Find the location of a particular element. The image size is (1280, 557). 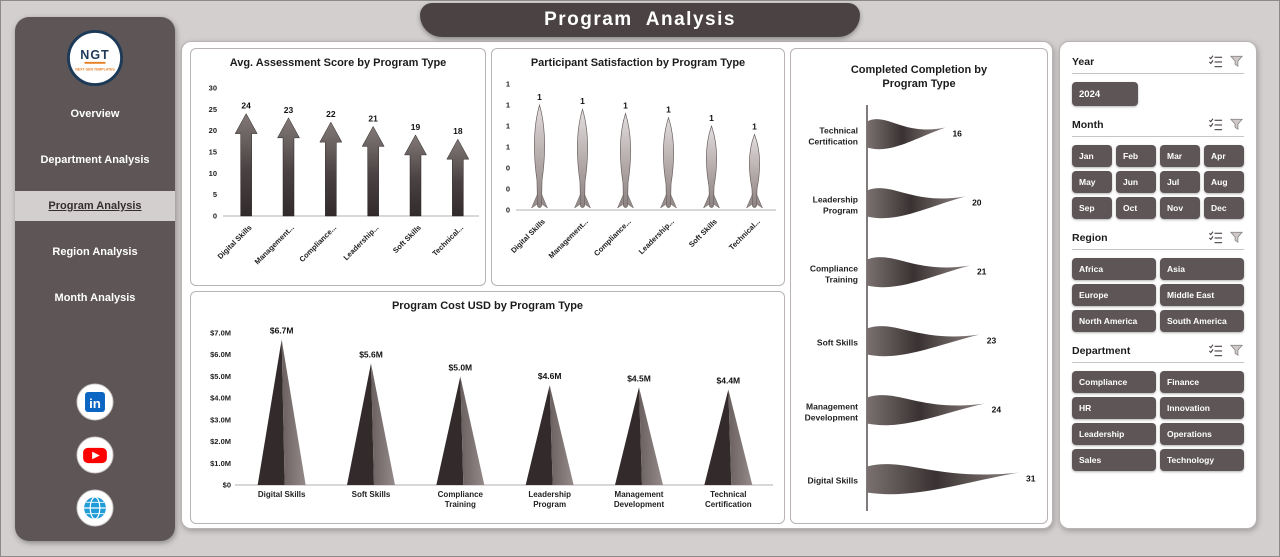

slicer-option-operations: Operations is located at coordinates (1202, 434).